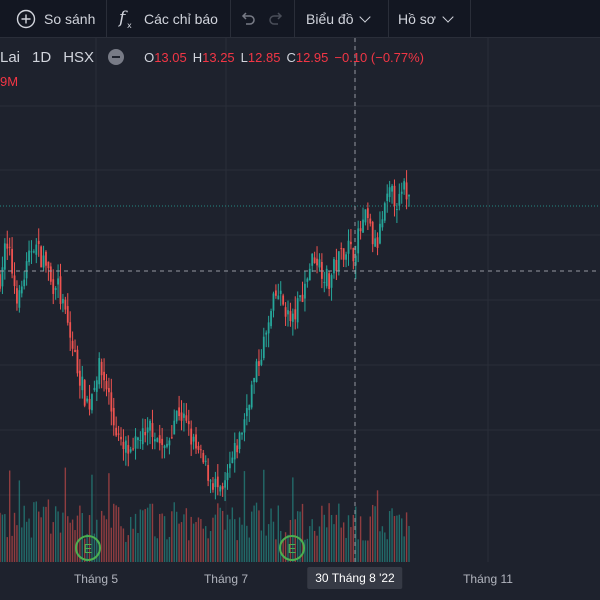  Describe the element at coordinates (264, 57) in the screenshot. I see `low-value: 12.85` at that location.